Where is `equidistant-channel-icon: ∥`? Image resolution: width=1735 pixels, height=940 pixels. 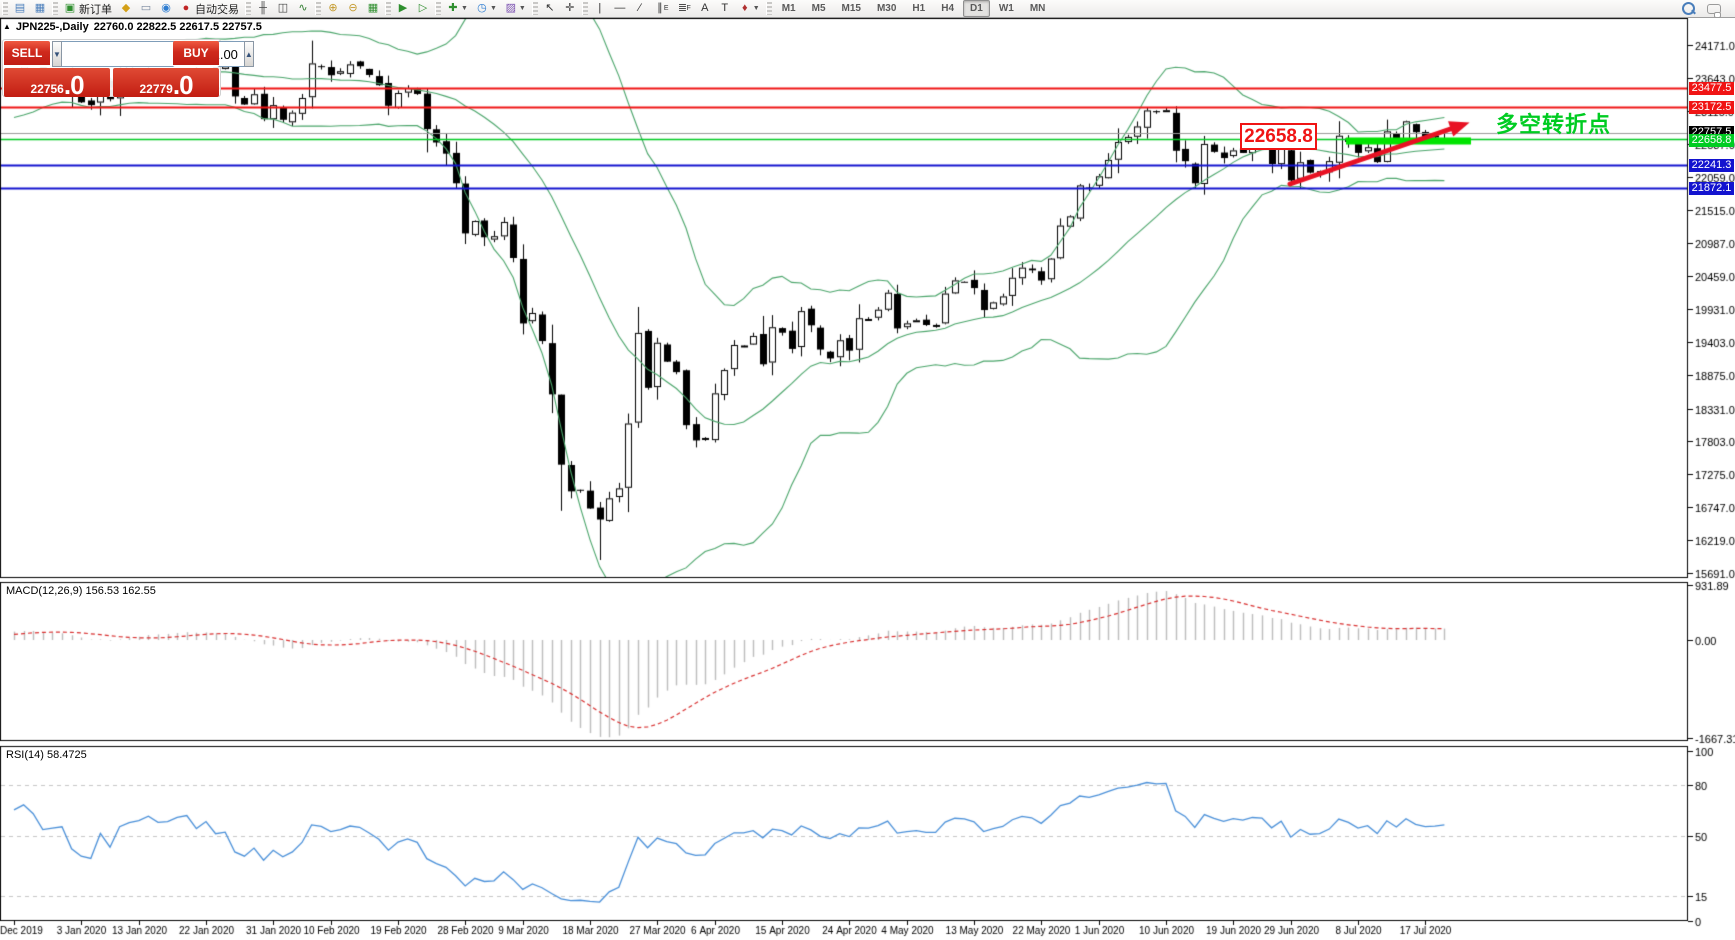 equidistant-channel-icon: ∥ is located at coordinates (660, 8).